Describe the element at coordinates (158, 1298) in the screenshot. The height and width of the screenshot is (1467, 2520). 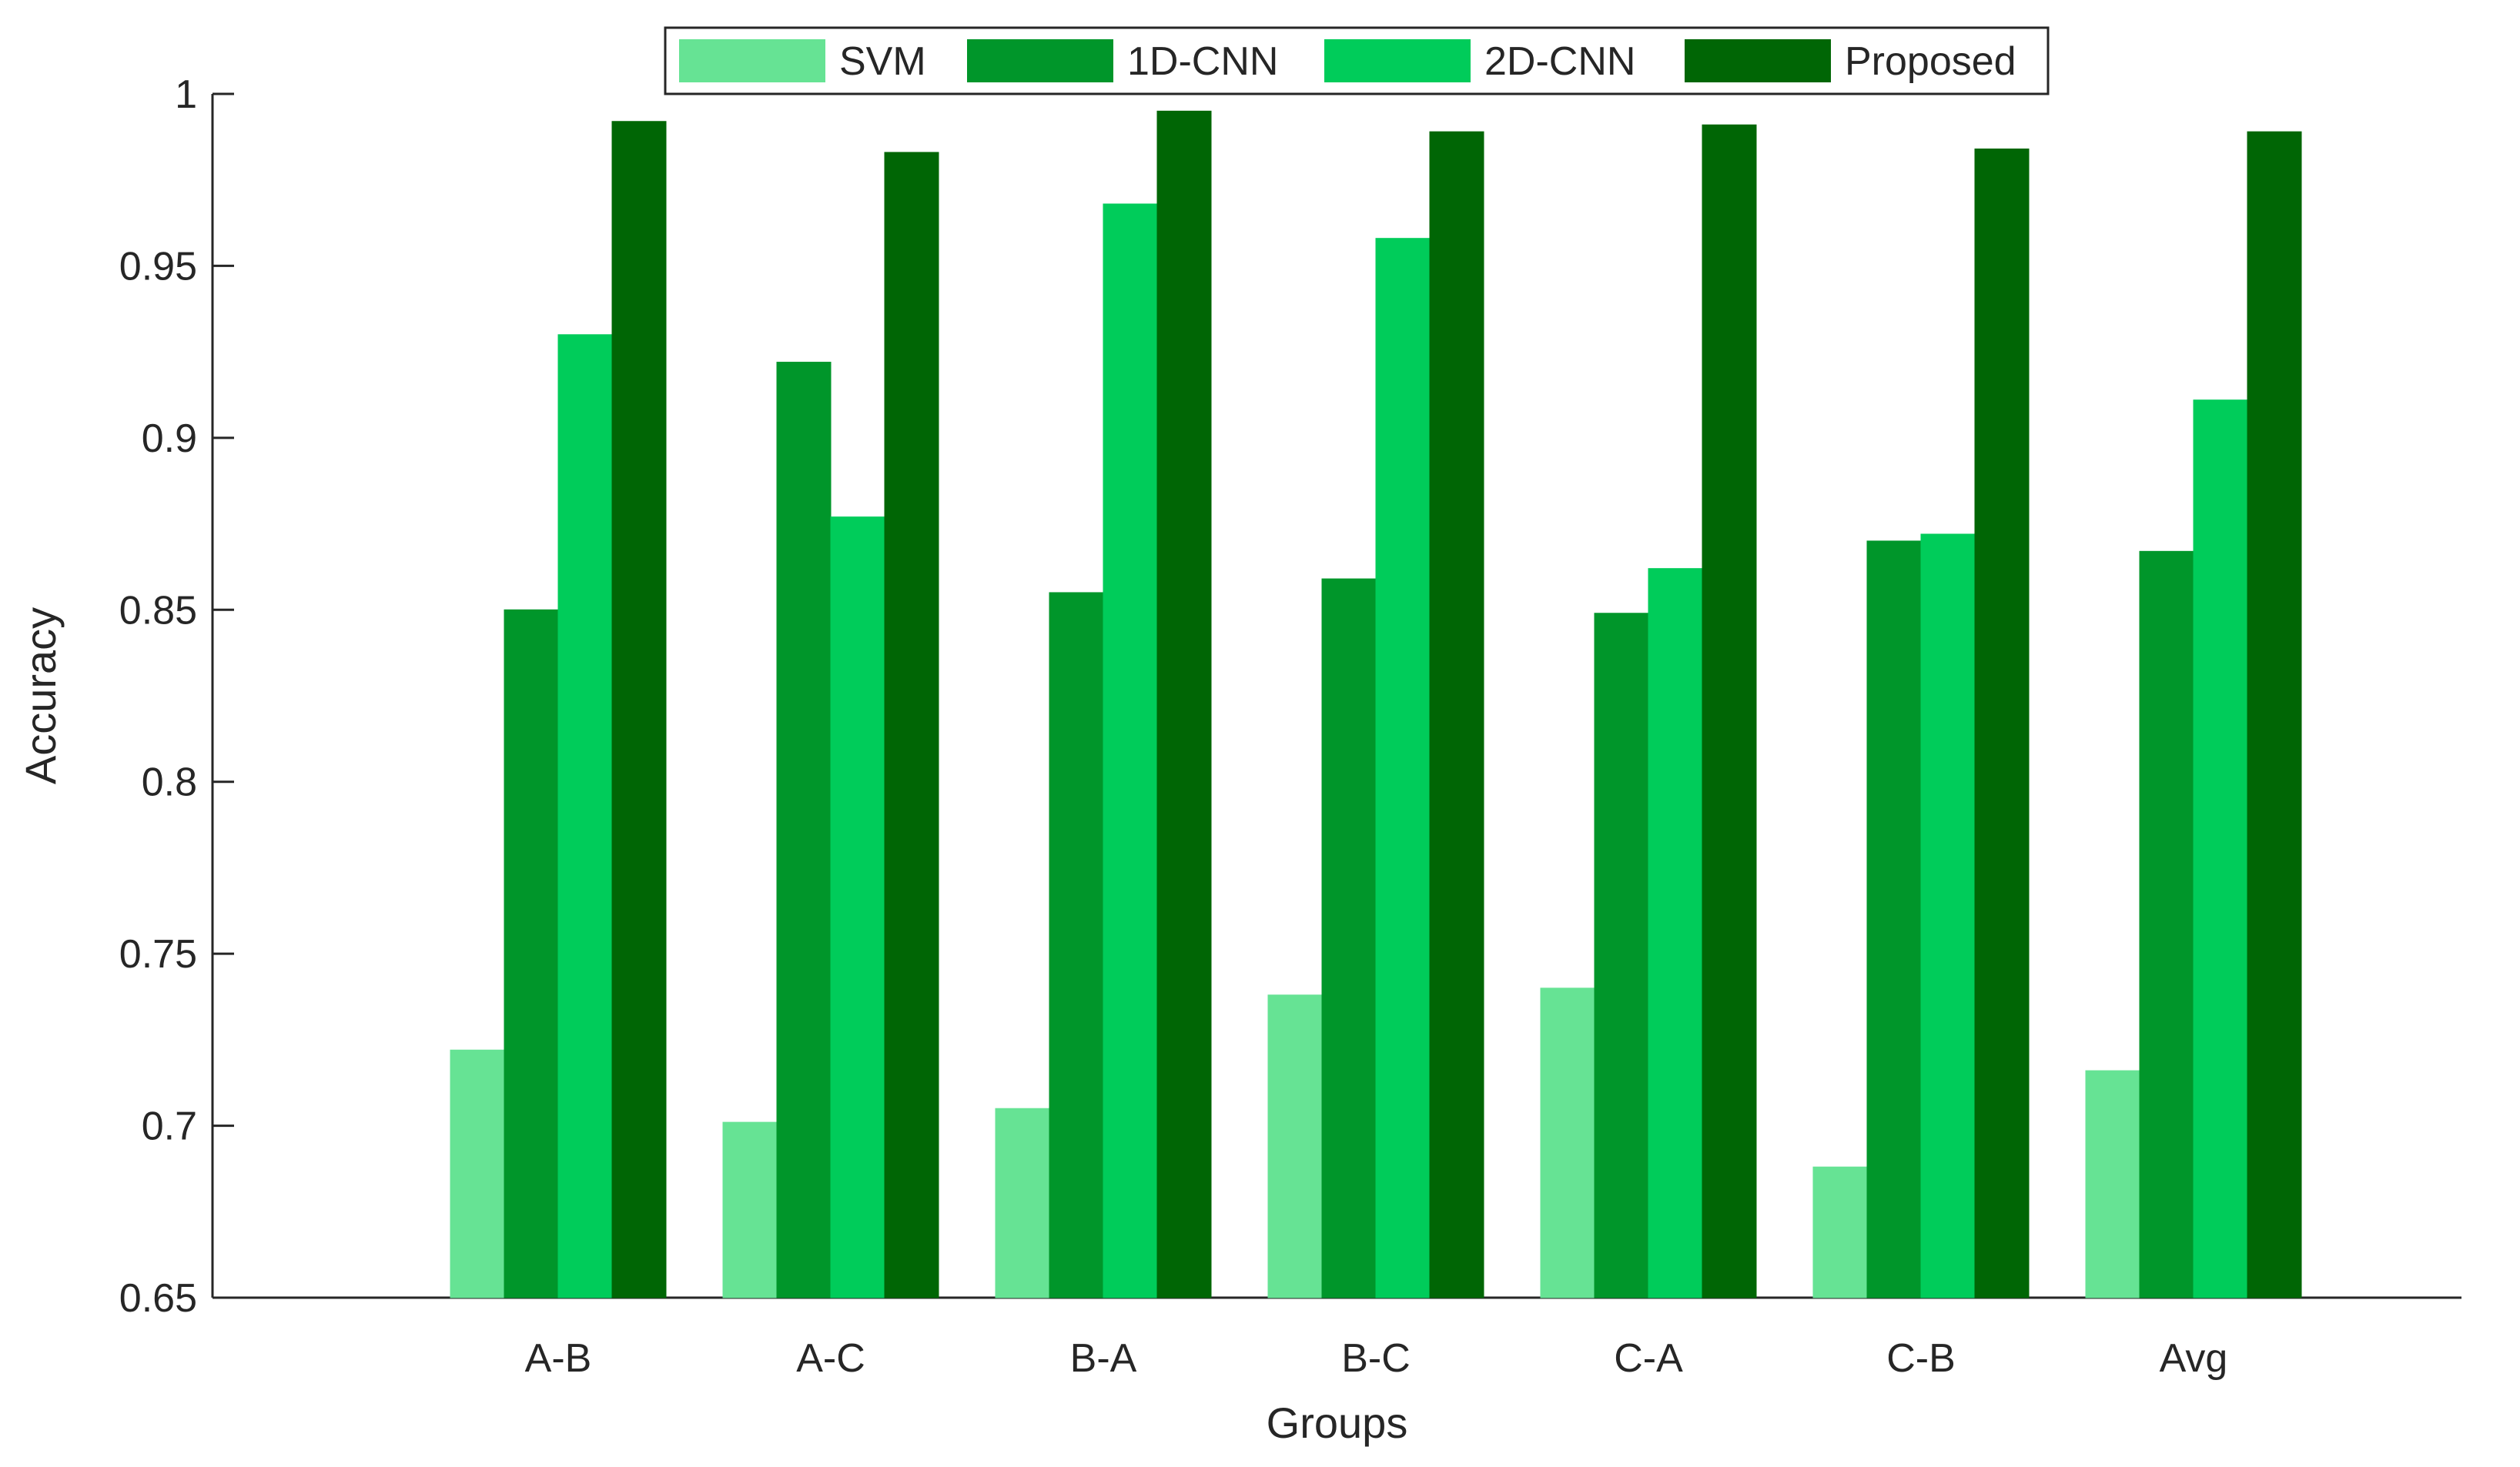
I see `y-tick-label: 0.65` at that location.